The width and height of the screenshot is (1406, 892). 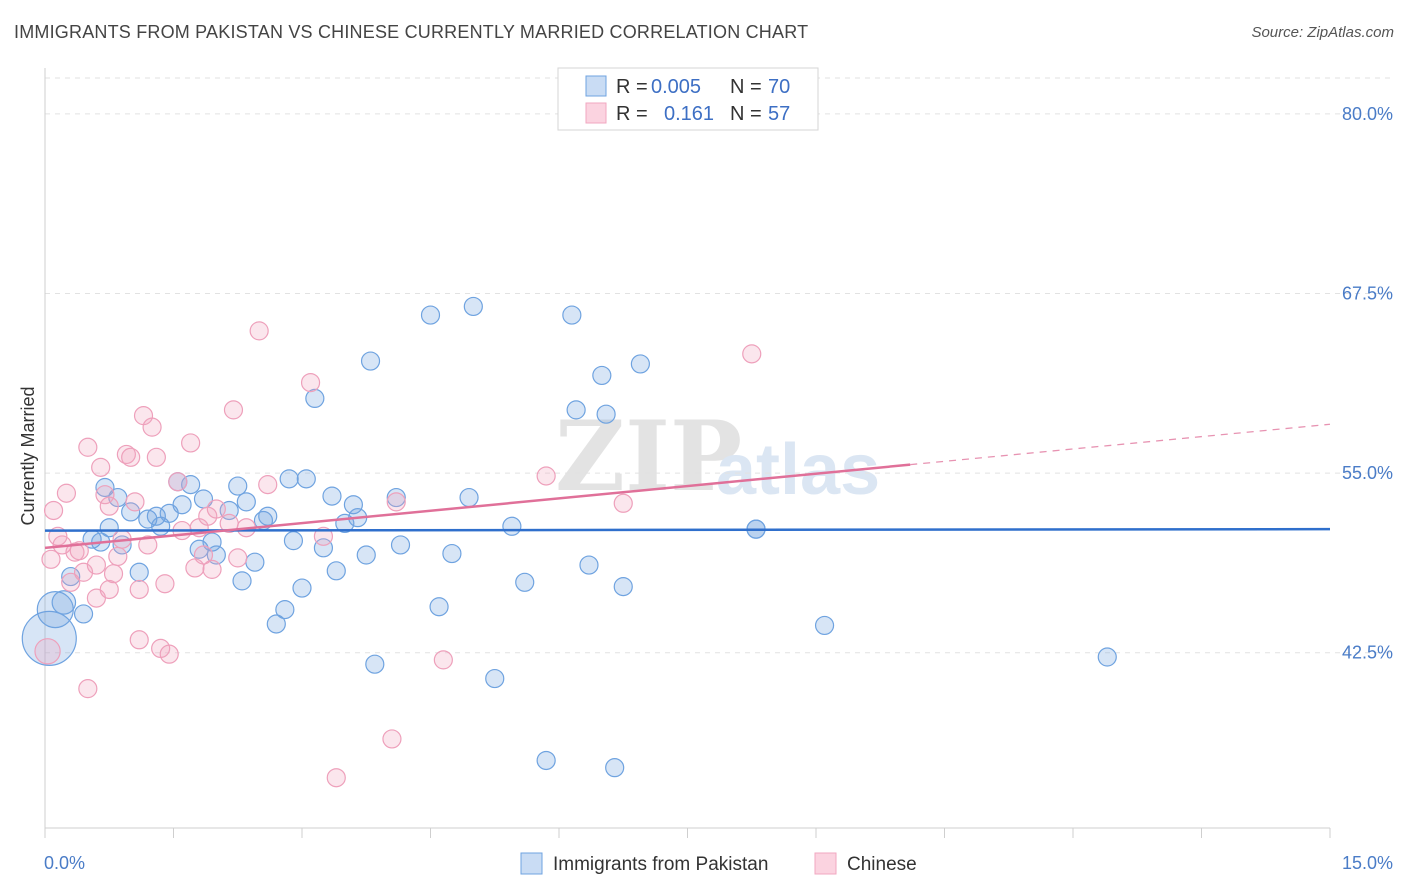 I want to click on legend-bottom-swatch-chinese, so click(x=825, y=863).